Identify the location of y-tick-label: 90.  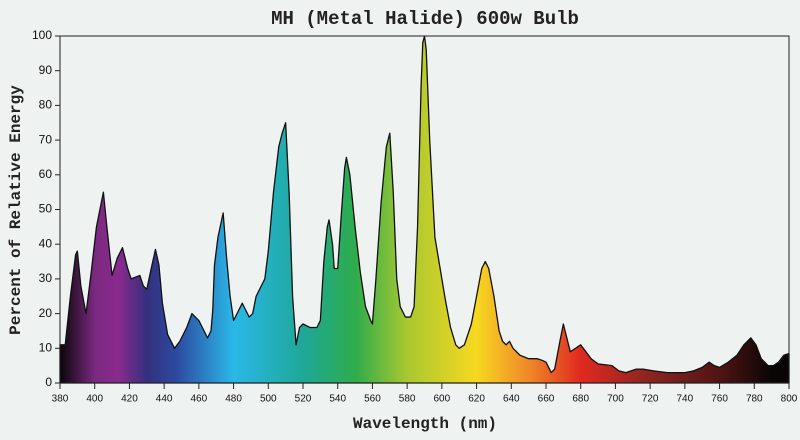
(46, 70).